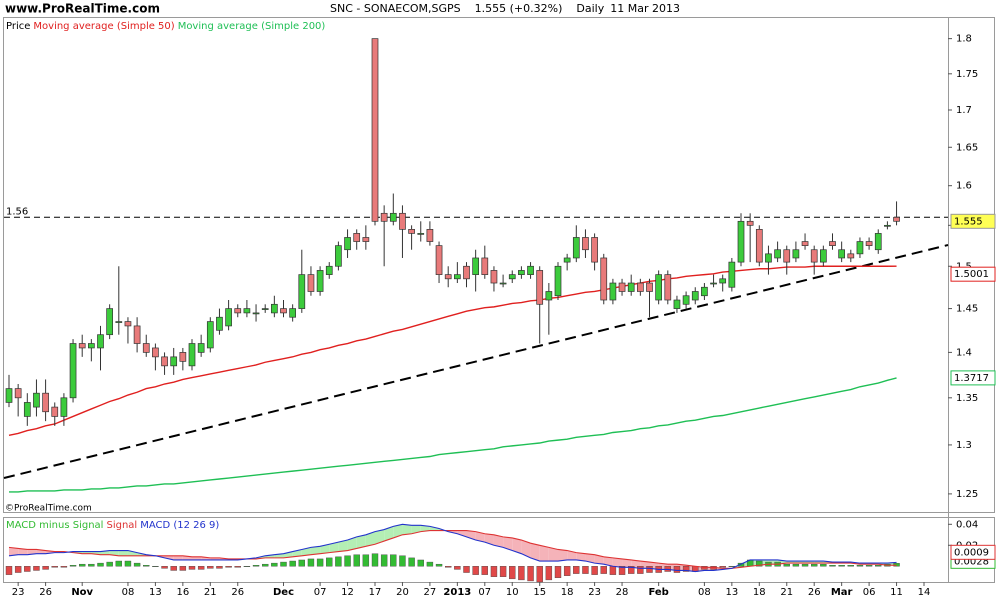  What do you see at coordinates (645, 8) in the screenshot?
I see `date: 11 Mar 2013` at bounding box center [645, 8].